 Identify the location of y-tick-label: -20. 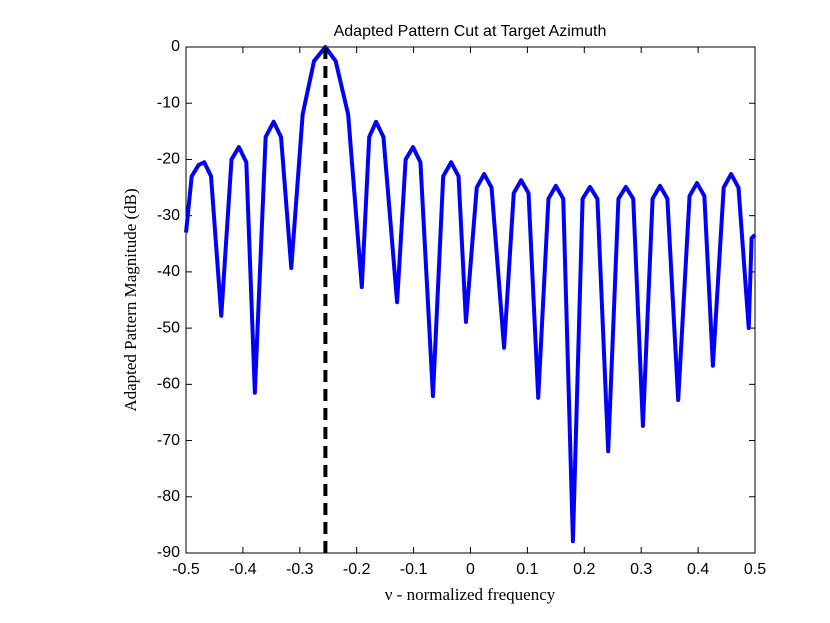
(168, 159).